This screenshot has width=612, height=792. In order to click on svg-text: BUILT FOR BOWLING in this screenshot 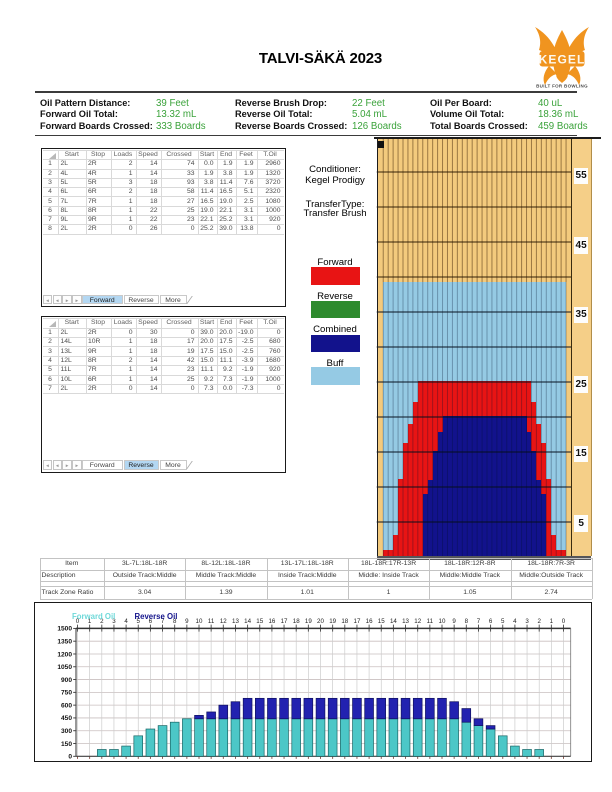, I will do `click(562, 86)`.